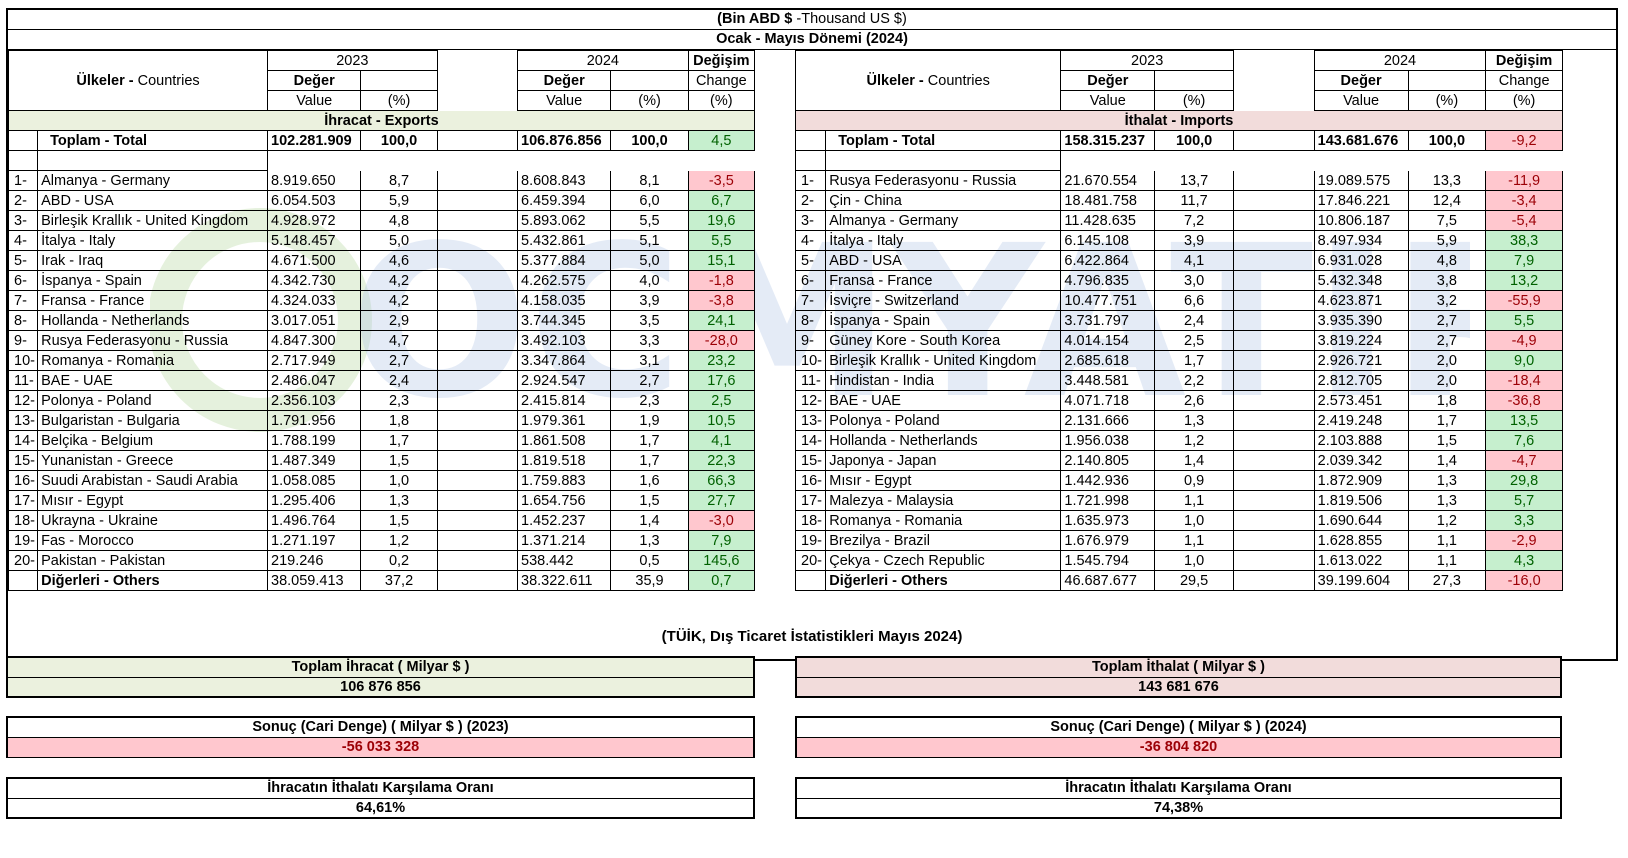 The image size is (1628, 858). What do you see at coordinates (649, 140) in the screenshot?
I see `total-pct-2024: 100,0` at bounding box center [649, 140].